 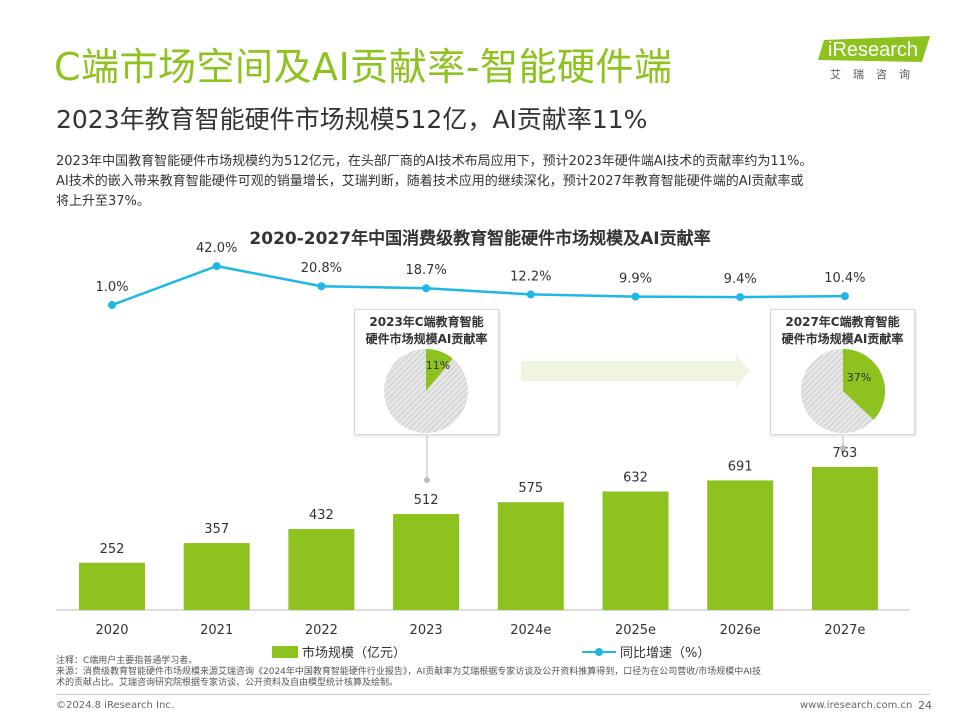 I want to click on logo-text: iResearch, so click(x=873, y=50).